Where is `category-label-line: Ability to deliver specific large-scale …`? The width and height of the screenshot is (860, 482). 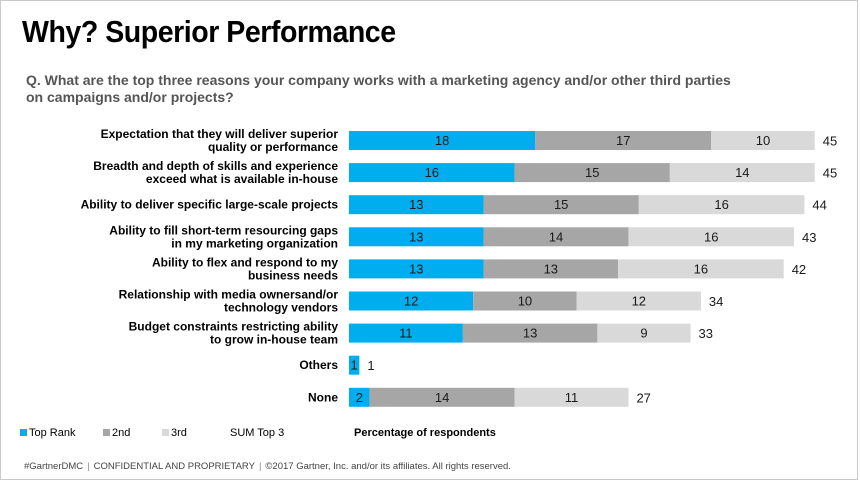
category-label-line: Ability to deliver specific large-scale … is located at coordinates (210, 205).